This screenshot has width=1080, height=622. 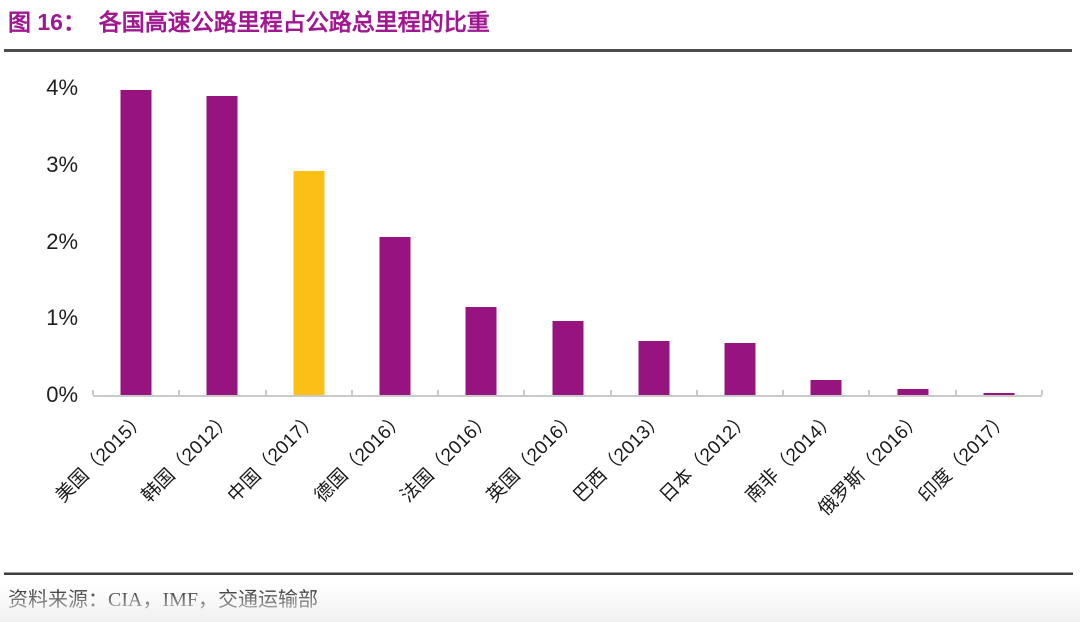 What do you see at coordinates (532, 457) in the screenshot?
I see `x-category-label: 英国（2016）` at bounding box center [532, 457].